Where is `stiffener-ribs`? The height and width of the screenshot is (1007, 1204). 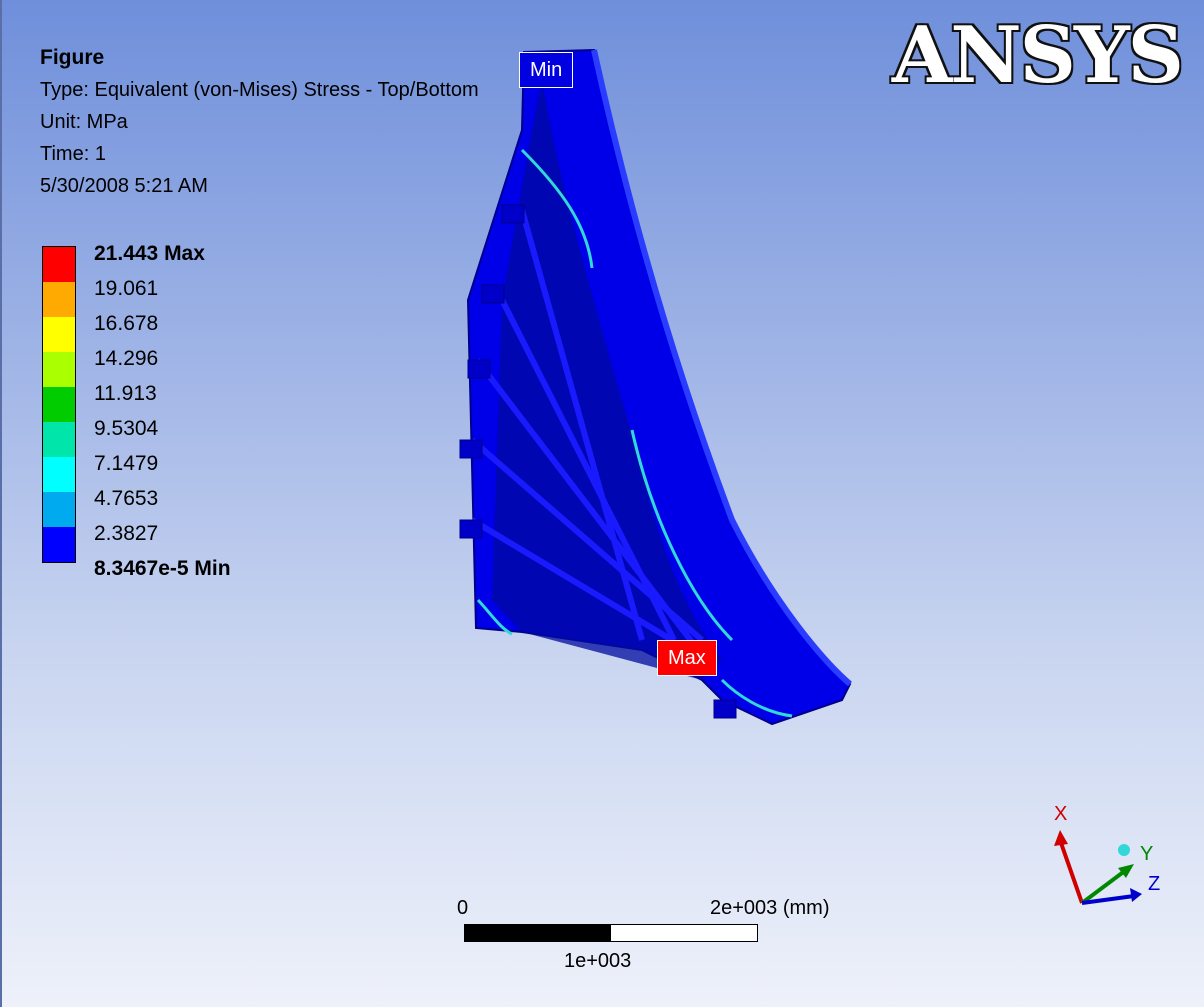
stiffener-ribs is located at coordinates (587, 426).